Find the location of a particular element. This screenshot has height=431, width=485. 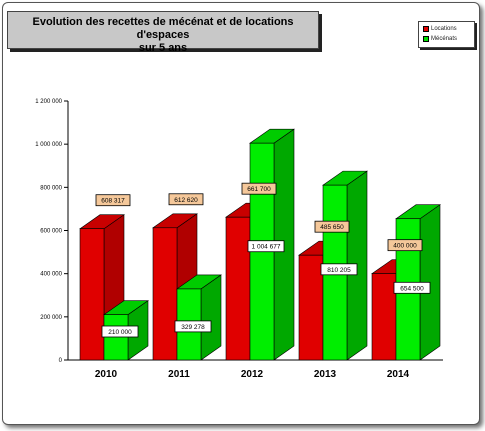

data-label-locations: 612 620 is located at coordinates (186, 200).